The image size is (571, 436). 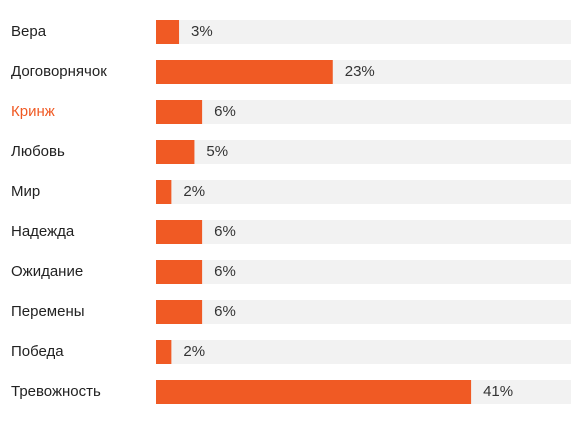 I want to click on category-label: Любовь, so click(x=38, y=151).